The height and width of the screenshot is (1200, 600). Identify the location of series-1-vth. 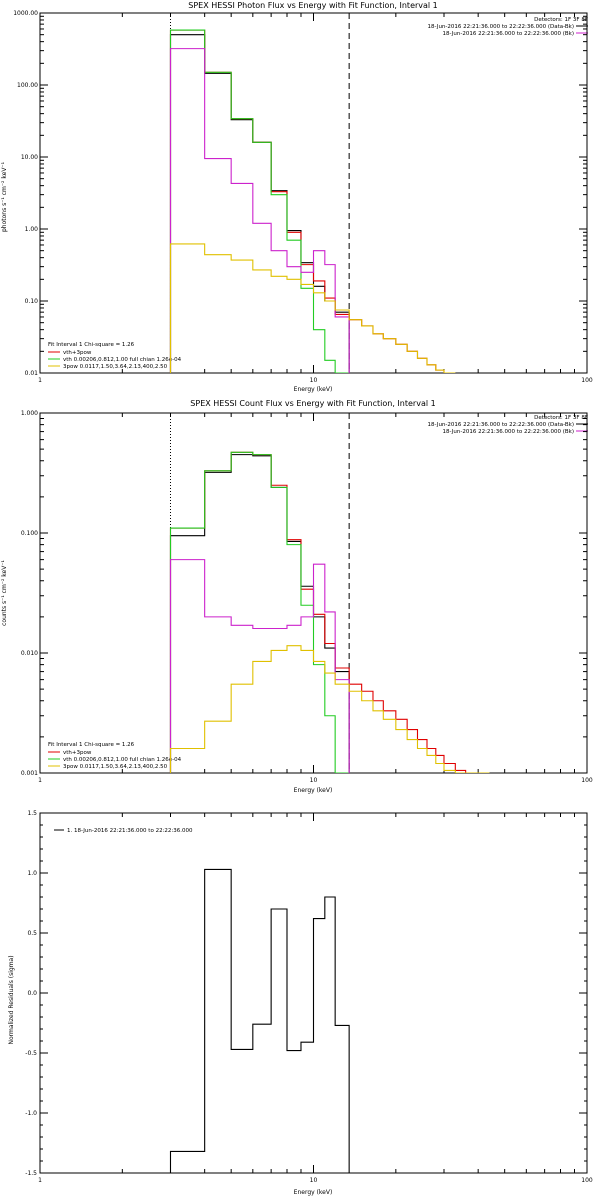
(259, 612).